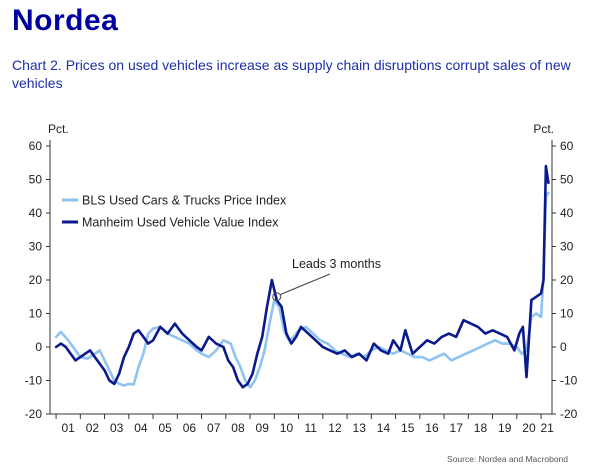 This screenshot has width=600, height=475. Describe the element at coordinates (529, 428) in the screenshot. I see `x-tick-label: 20` at that location.